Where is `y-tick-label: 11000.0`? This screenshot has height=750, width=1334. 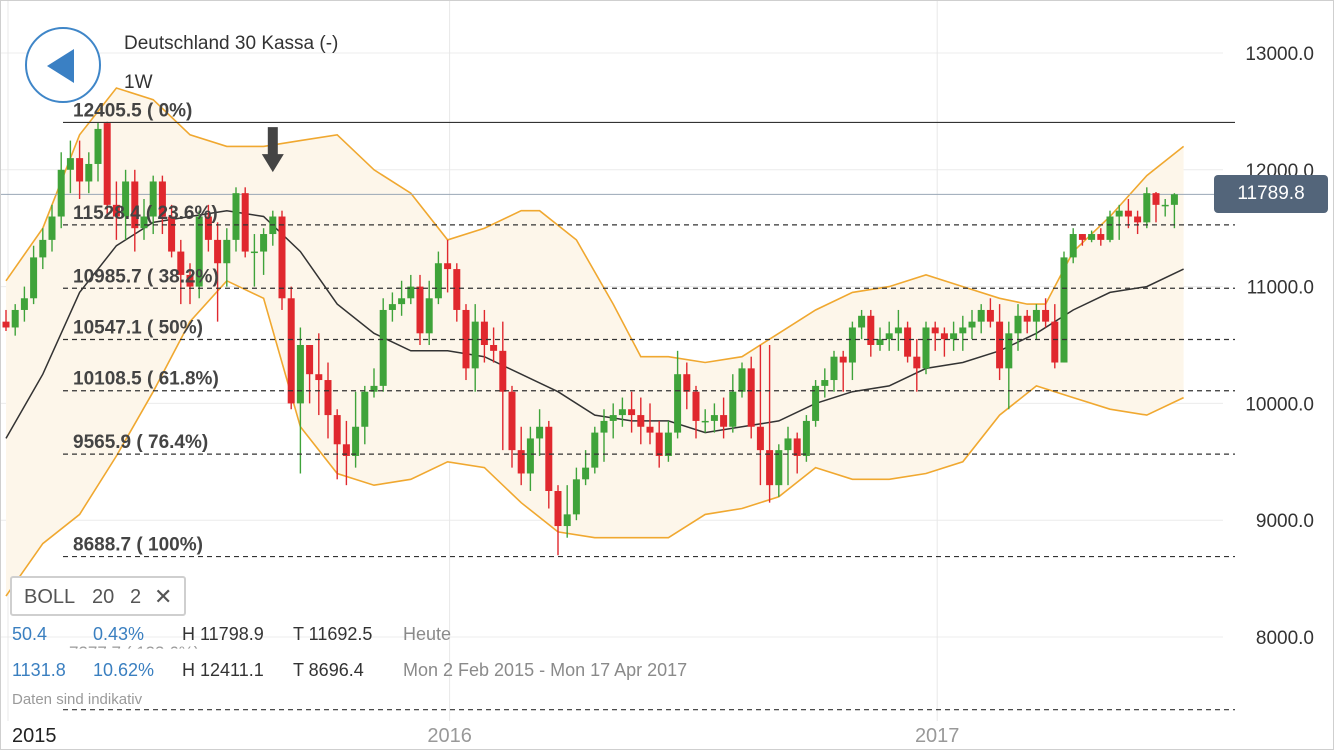 y-tick-label: 11000.0 is located at coordinates (1280, 288).